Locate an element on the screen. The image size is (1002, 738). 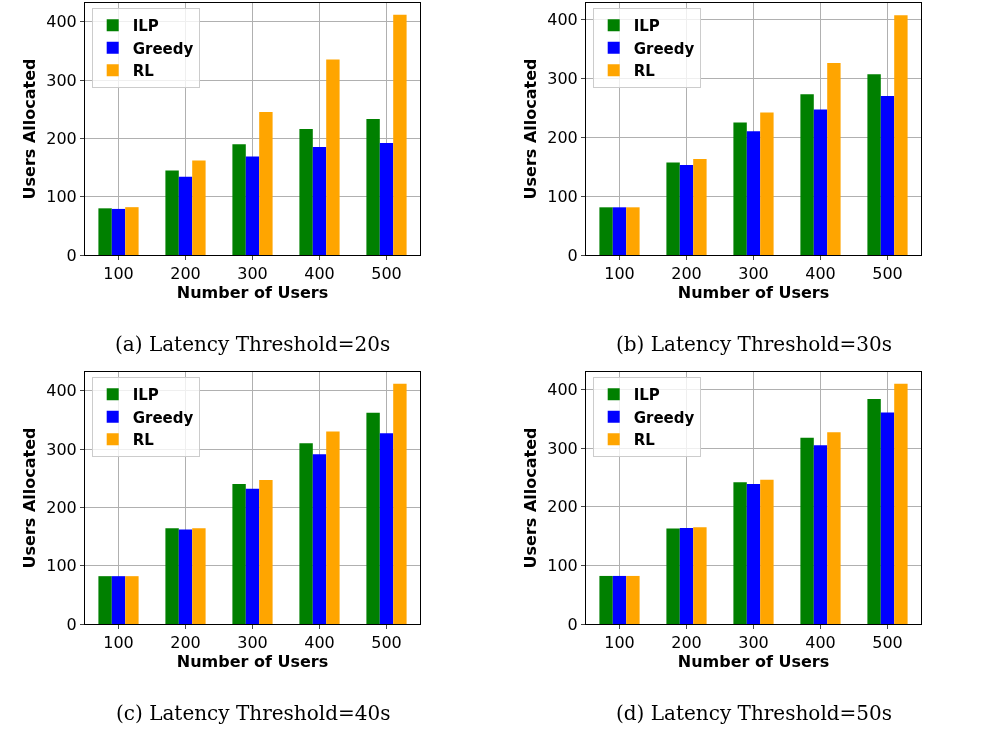
text: (d) Latency Threshold=50s is located at coordinates (754, 713).